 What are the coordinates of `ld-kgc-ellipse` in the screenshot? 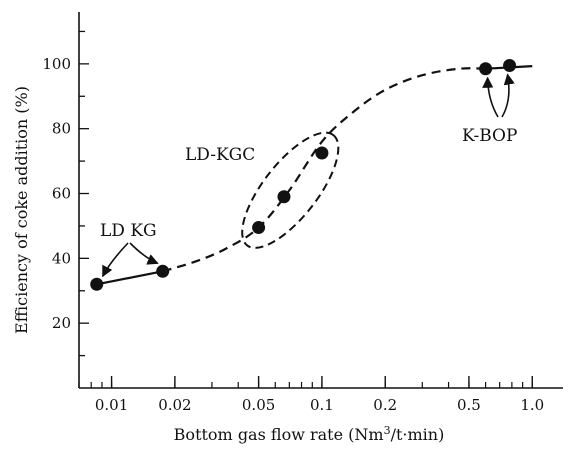 It's located at (290, 190).